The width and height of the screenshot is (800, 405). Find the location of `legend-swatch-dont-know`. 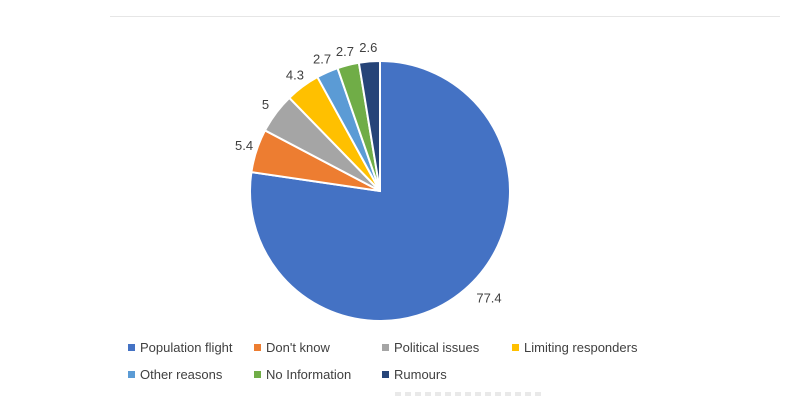

legend-swatch-dont-know is located at coordinates (257, 347).